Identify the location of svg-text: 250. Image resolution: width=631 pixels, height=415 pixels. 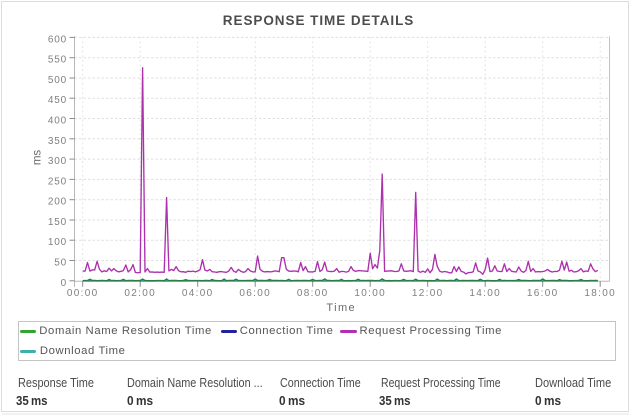
(57, 181).